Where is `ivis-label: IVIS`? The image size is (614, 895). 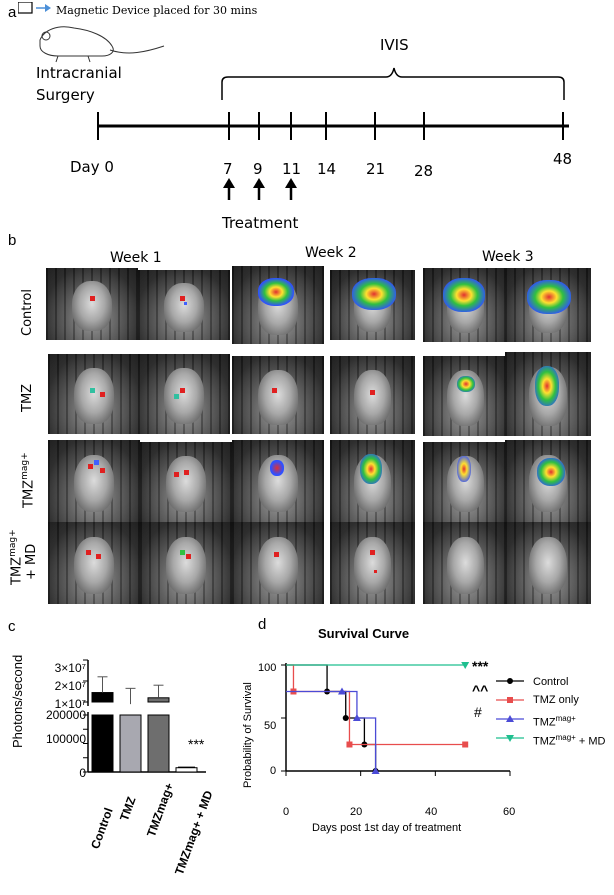
ivis-label: IVIS is located at coordinates (394, 45).